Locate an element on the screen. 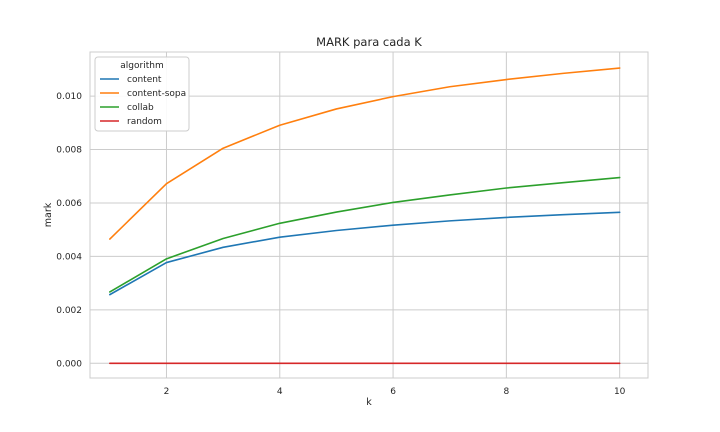  x-tick-label: 2 is located at coordinates (167, 392).